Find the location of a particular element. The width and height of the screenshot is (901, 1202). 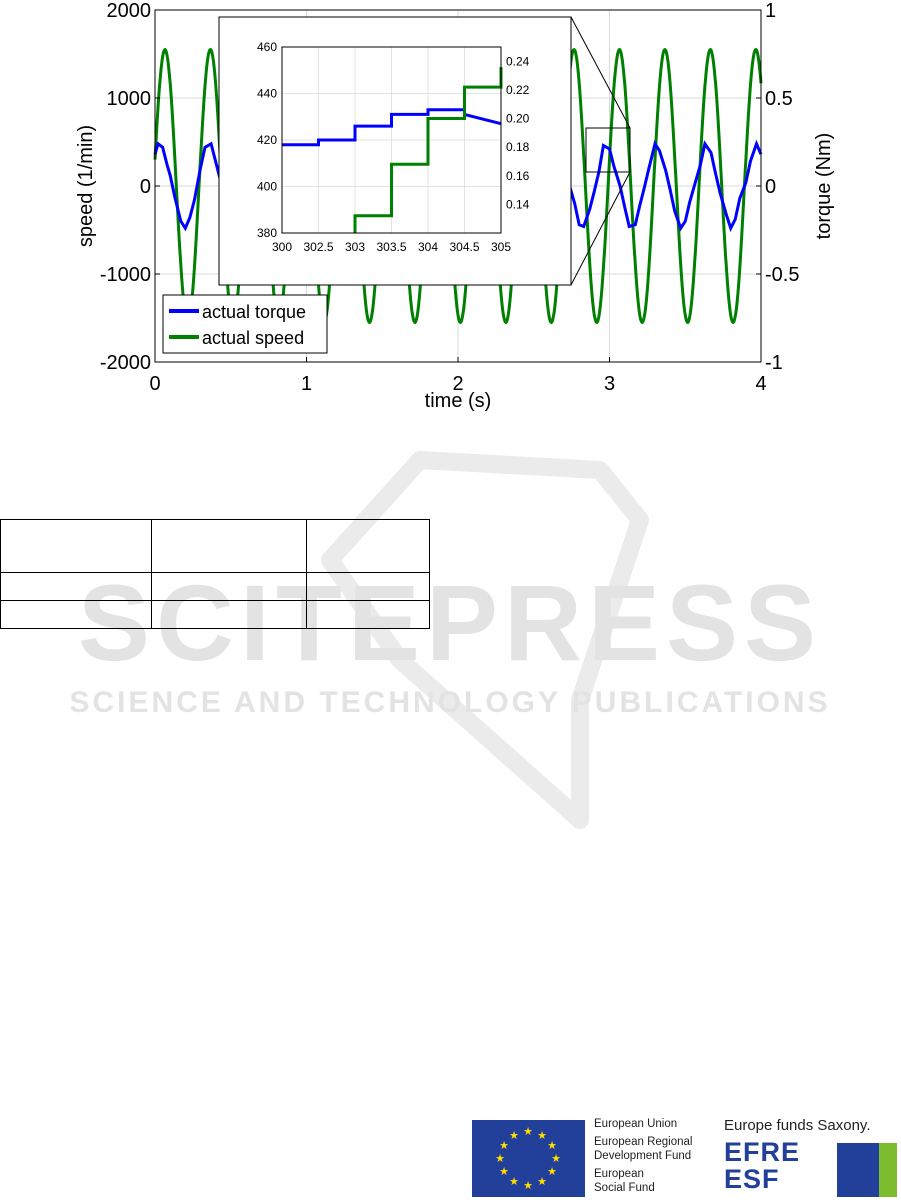

inset-x-tick-label: 305 is located at coordinates (501, 247).